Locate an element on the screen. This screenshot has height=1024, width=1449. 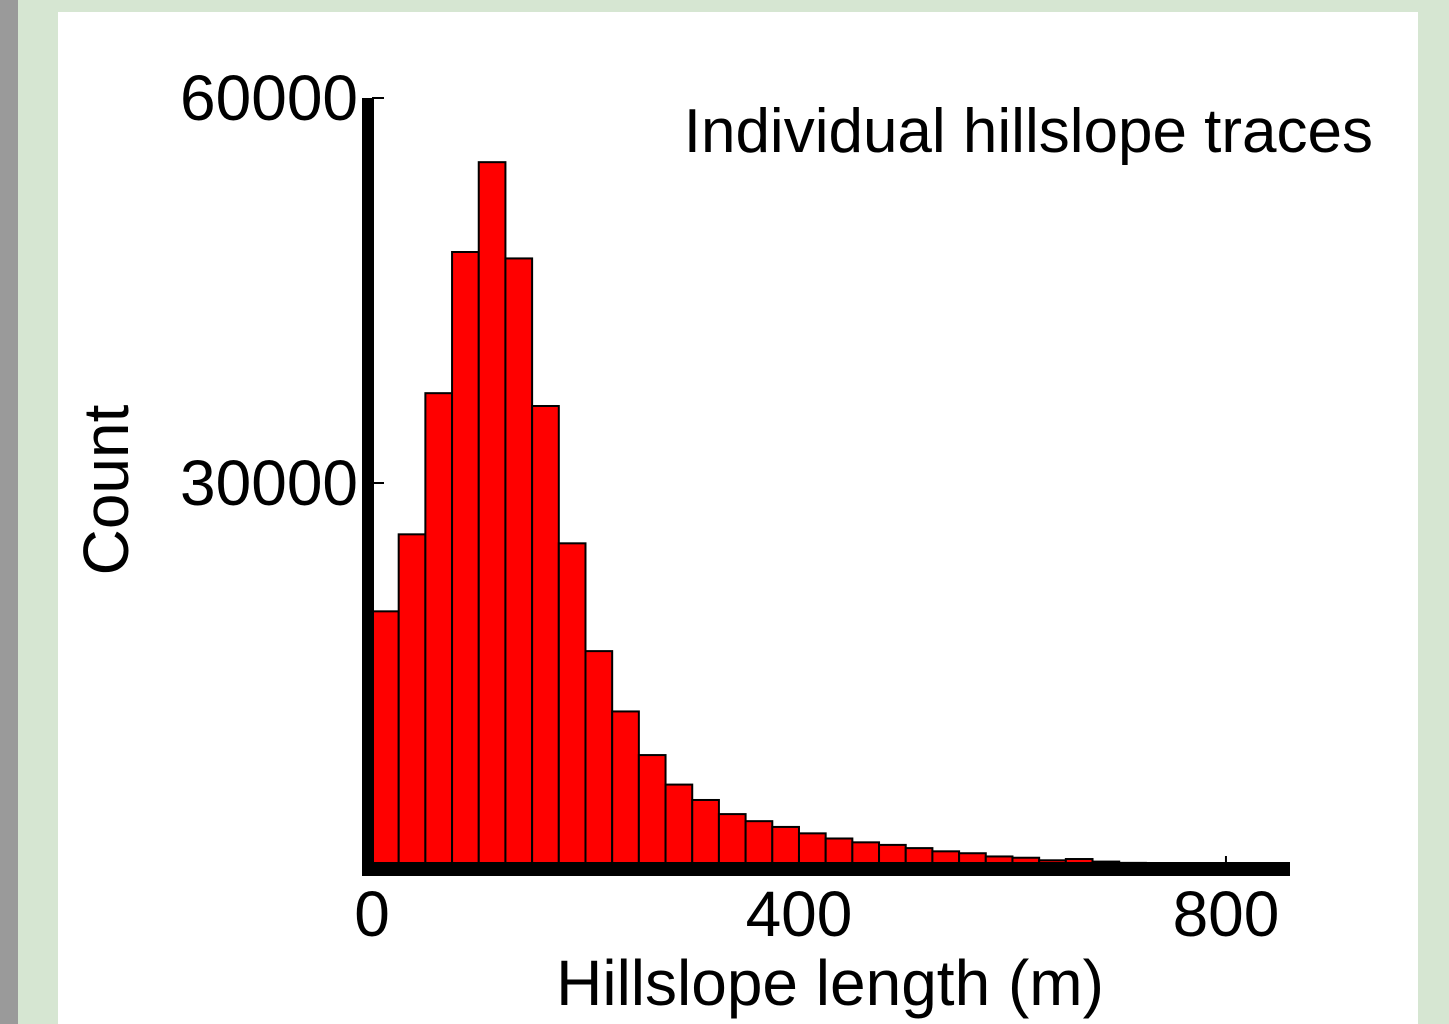
x-tick-label: 400 is located at coordinates (799, 914).